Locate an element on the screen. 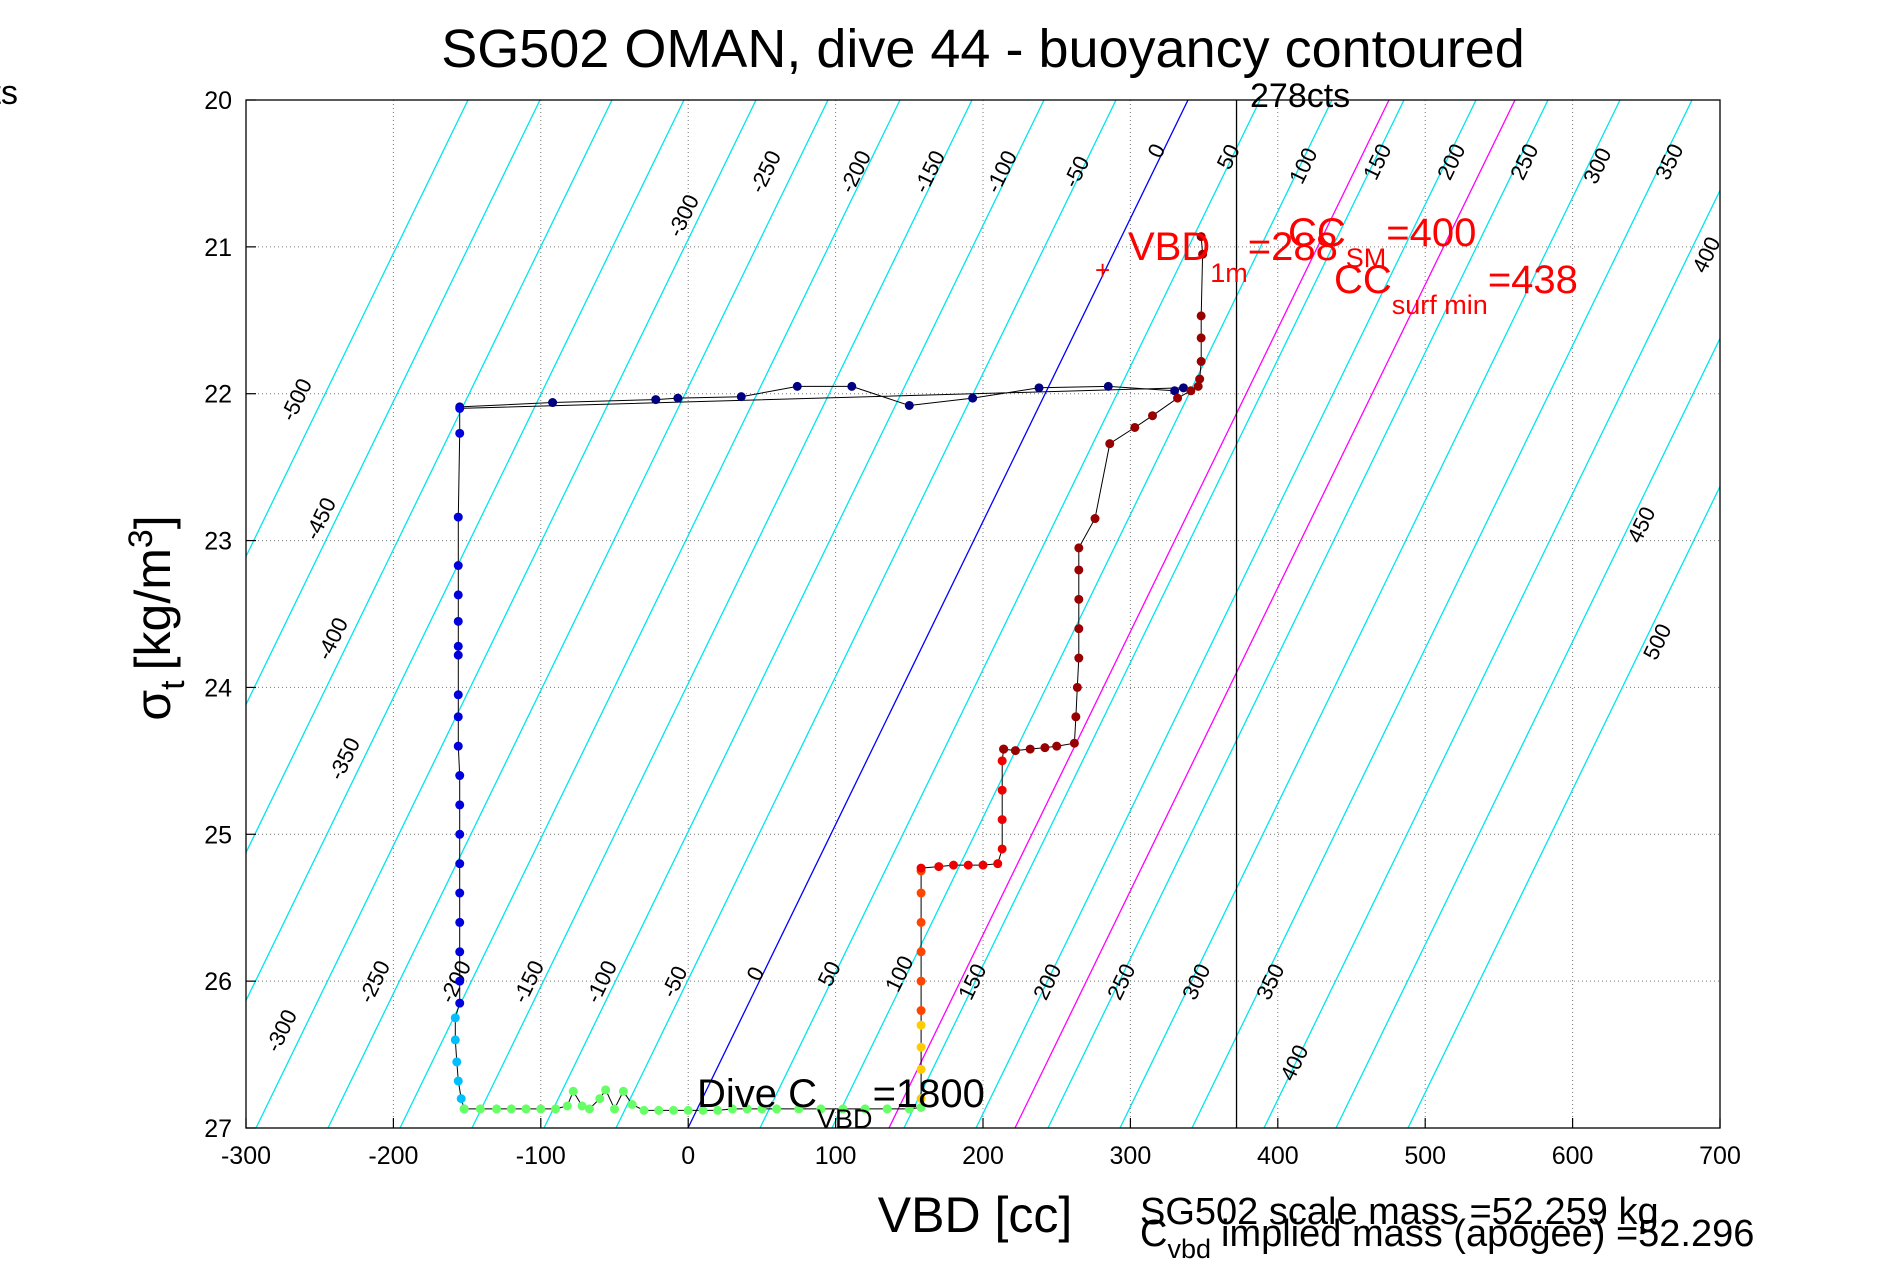 This screenshot has height=1262, width=1891. x-tick-label: 100 is located at coordinates (836, 1156).